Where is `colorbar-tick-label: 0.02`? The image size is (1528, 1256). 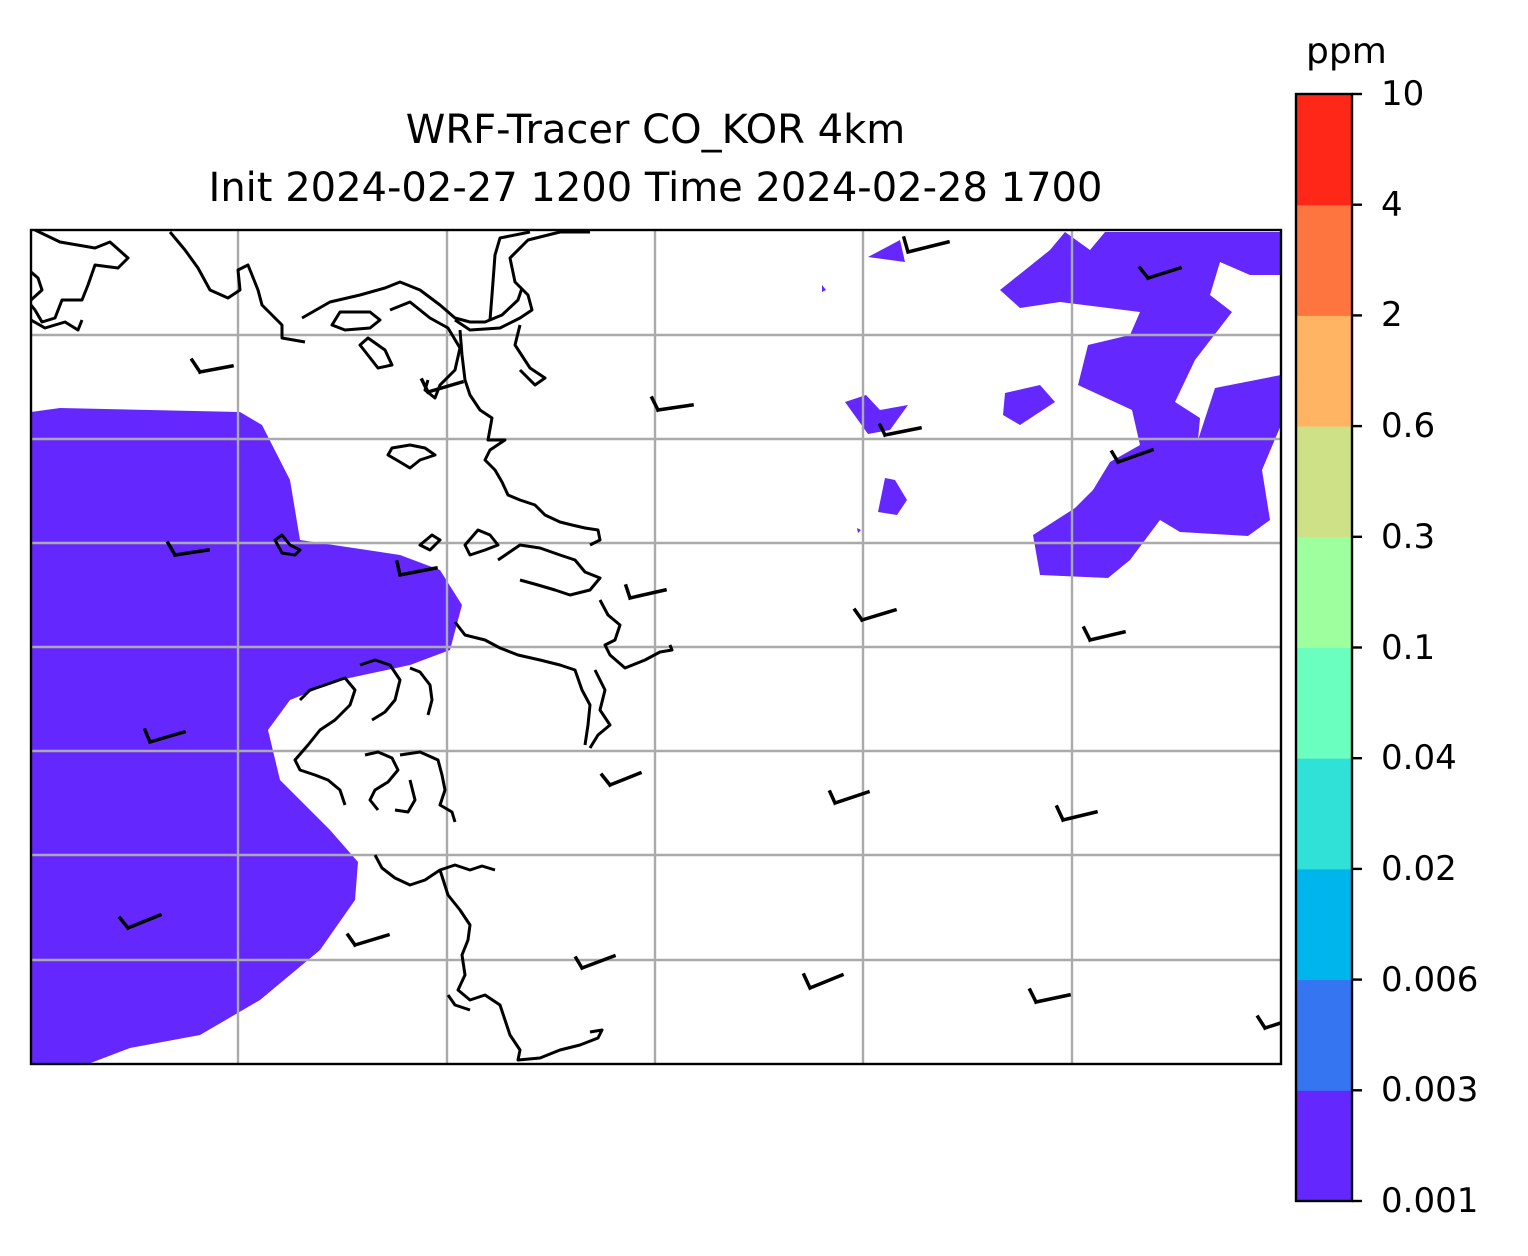
colorbar-tick-label: 0.02 is located at coordinates (1419, 868).